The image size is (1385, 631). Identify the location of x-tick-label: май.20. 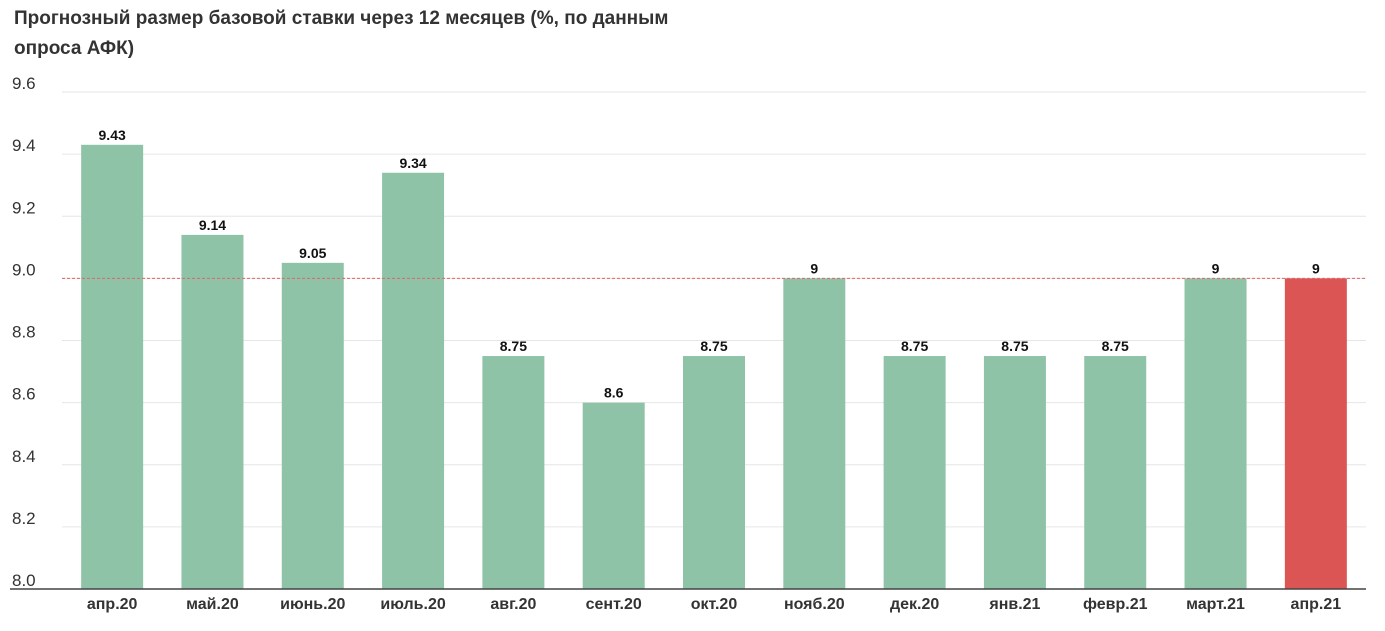
(212, 604).